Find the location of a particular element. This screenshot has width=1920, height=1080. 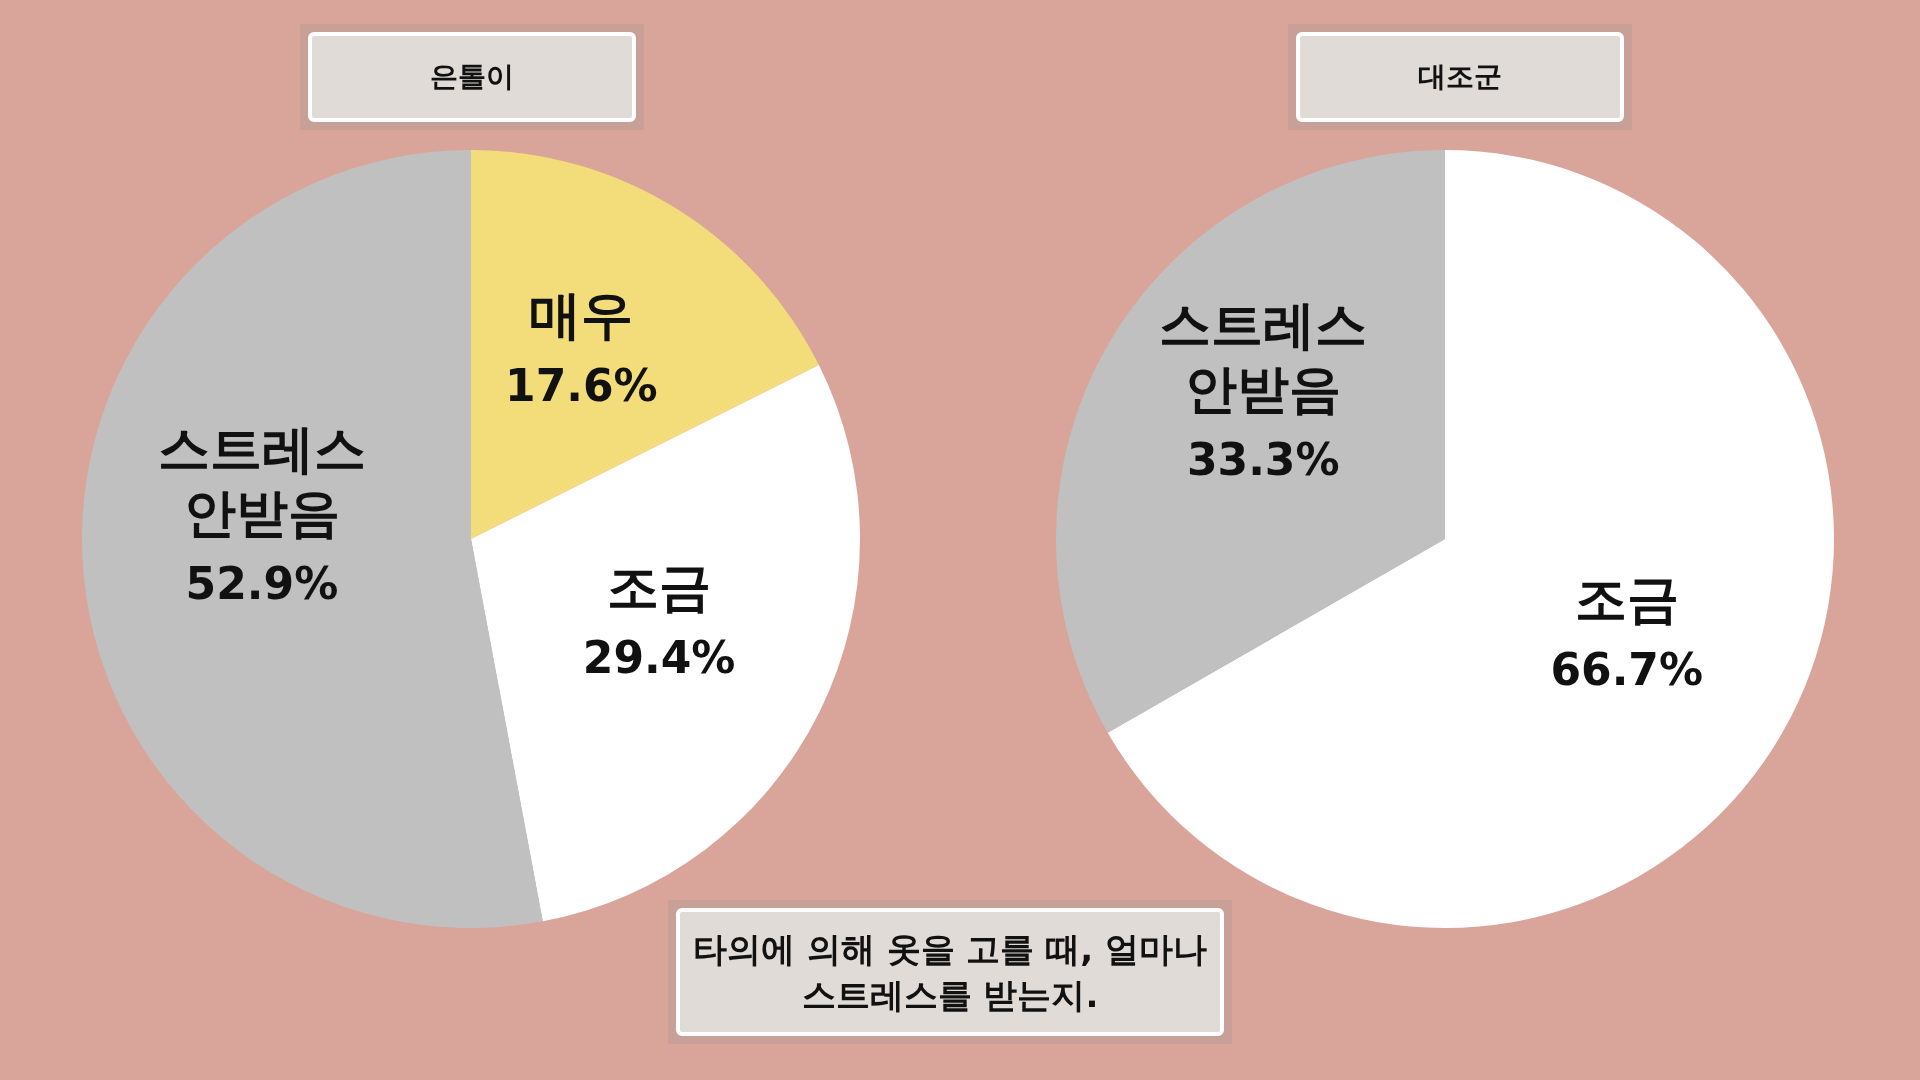

chart-title: 은톨이 is located at coordinates (472, 77).